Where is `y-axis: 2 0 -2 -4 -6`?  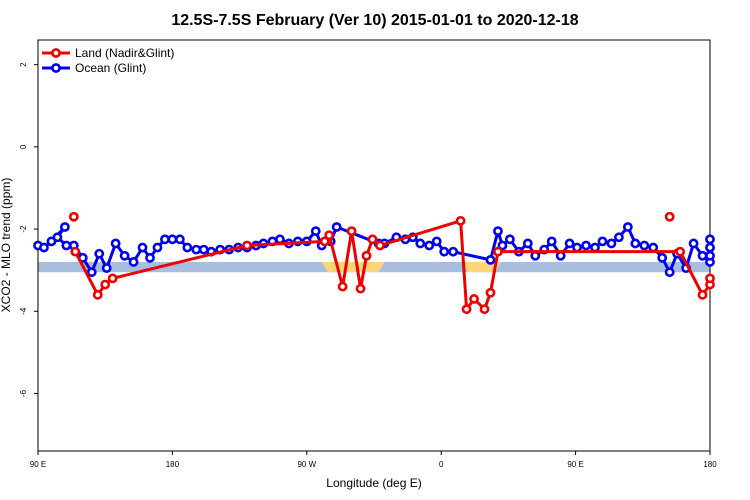
y-axis: 2 0 -2 -4 -6 is located at coordinates (28, 229).